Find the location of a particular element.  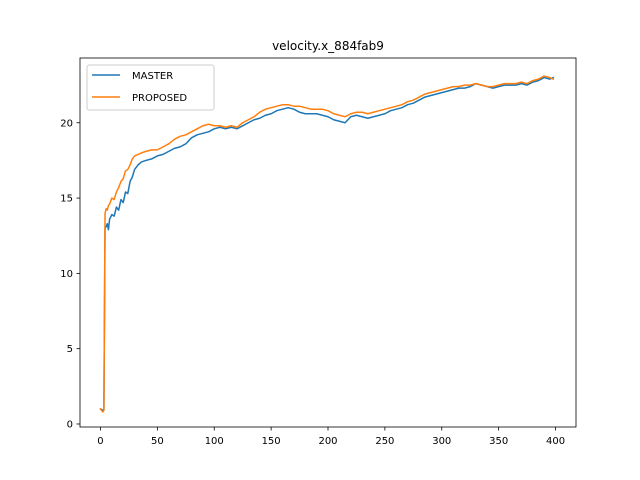

x-tick-label: 0 is located at coordinates (100, 441).